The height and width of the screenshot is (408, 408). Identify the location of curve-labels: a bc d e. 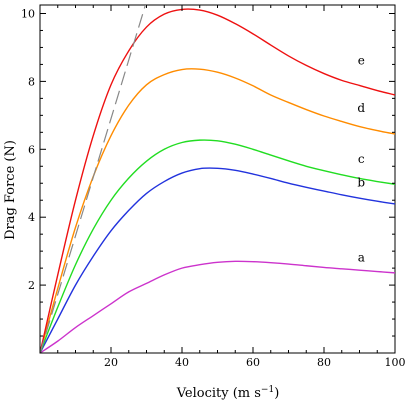
(361, 158).